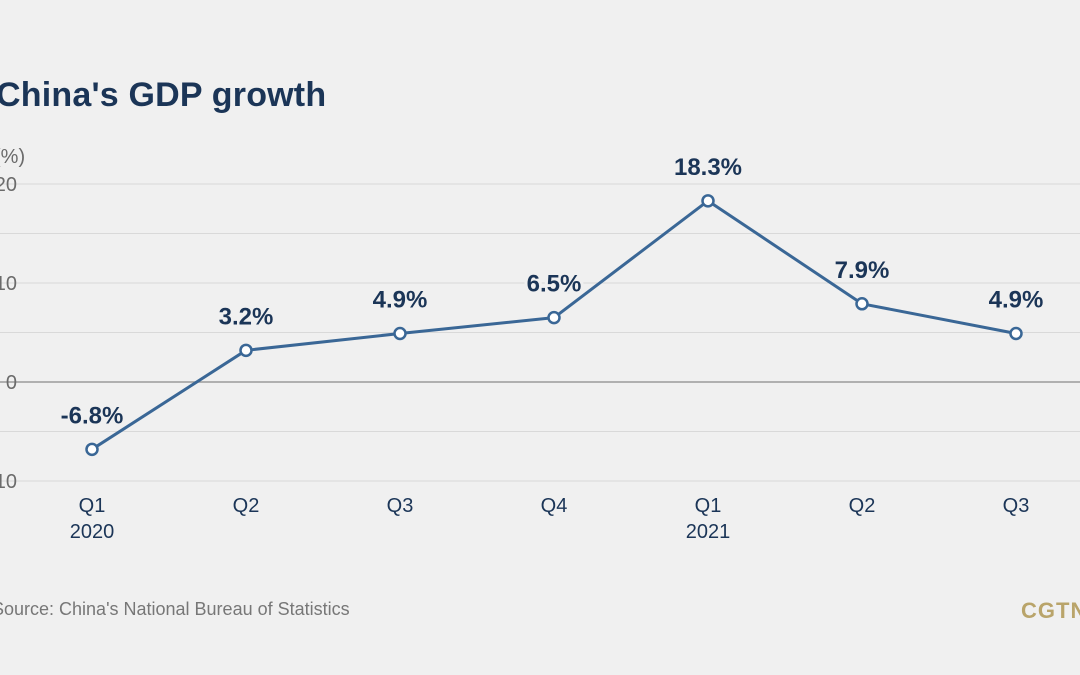 The image size is (1080, 675). I want to click on data-label: 18.3%, so click(708, 167).